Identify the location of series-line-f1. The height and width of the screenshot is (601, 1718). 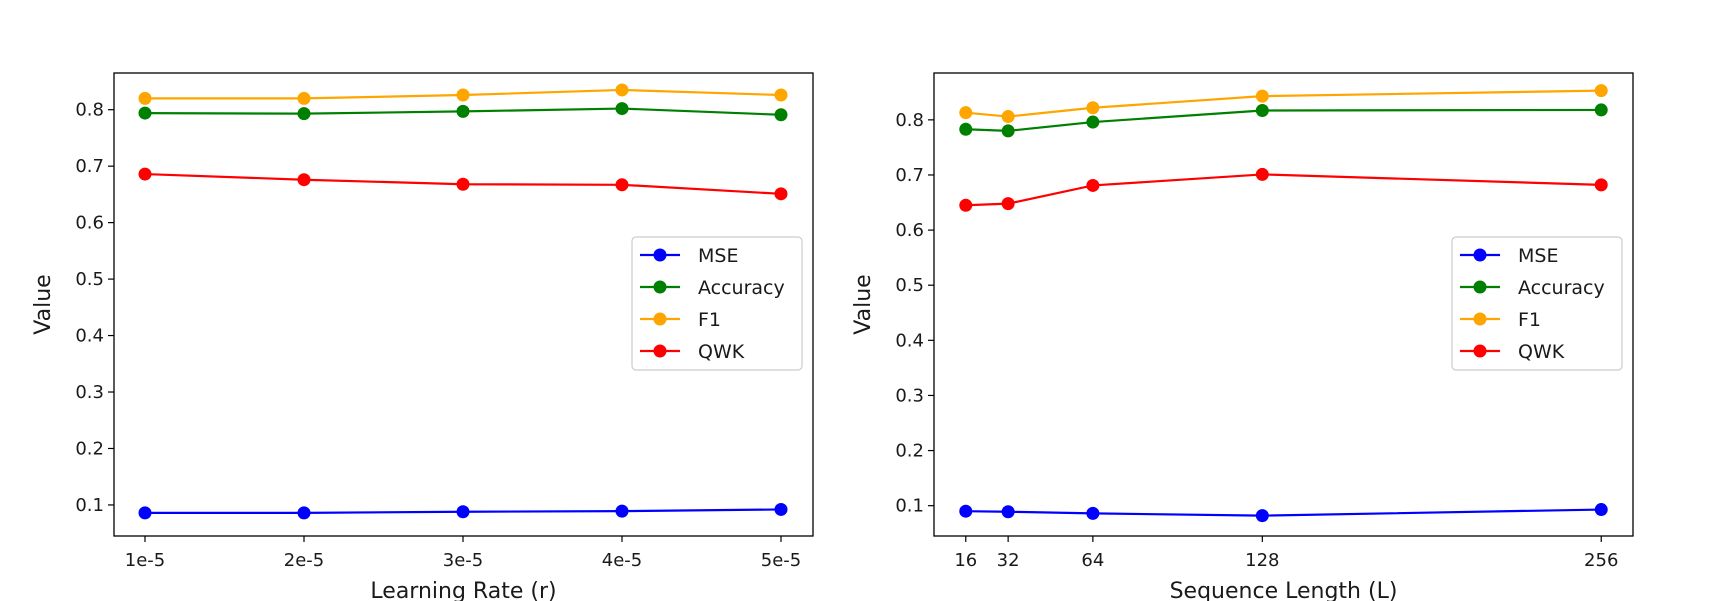
(1283, 103).